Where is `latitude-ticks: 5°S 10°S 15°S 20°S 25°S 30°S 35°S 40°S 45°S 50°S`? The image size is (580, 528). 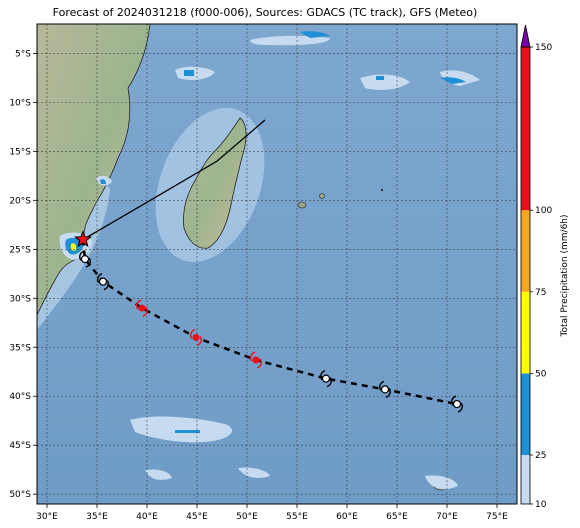
latitude-ticks: 5°S 10°S 15°S 20°S 25°S 30°S 35°S 40°S 45°S 50°S is located at coordinates (23, 274).